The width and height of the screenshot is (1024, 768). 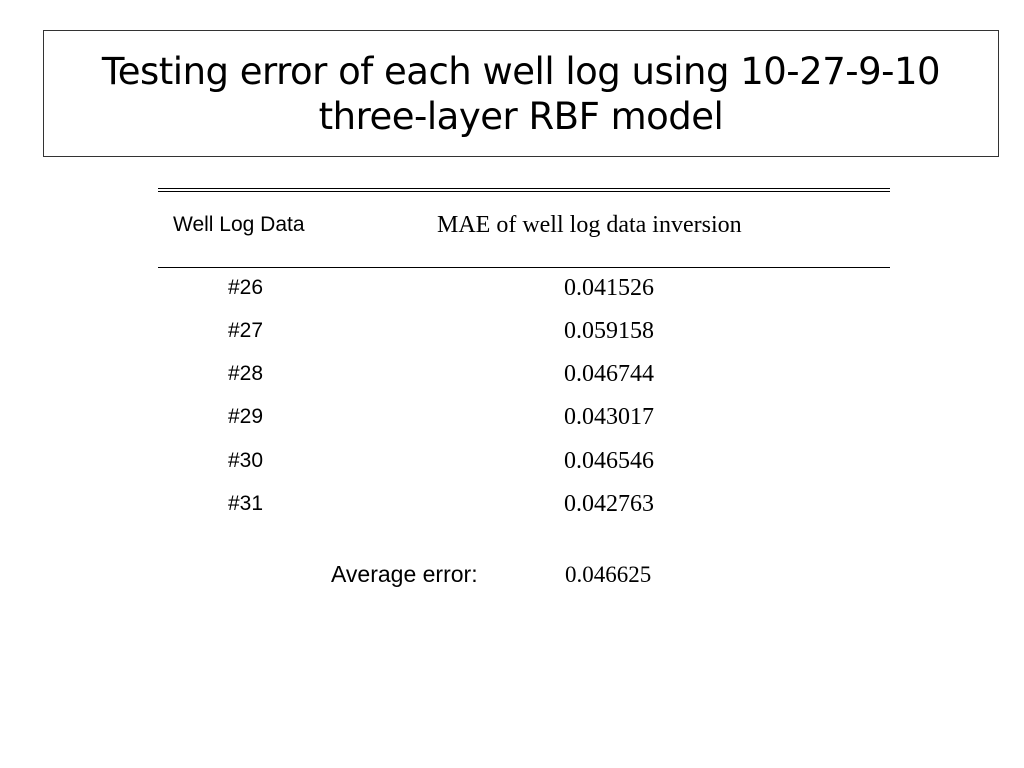 I want to click on well-log-id: #29, so click(x=246, y=416).